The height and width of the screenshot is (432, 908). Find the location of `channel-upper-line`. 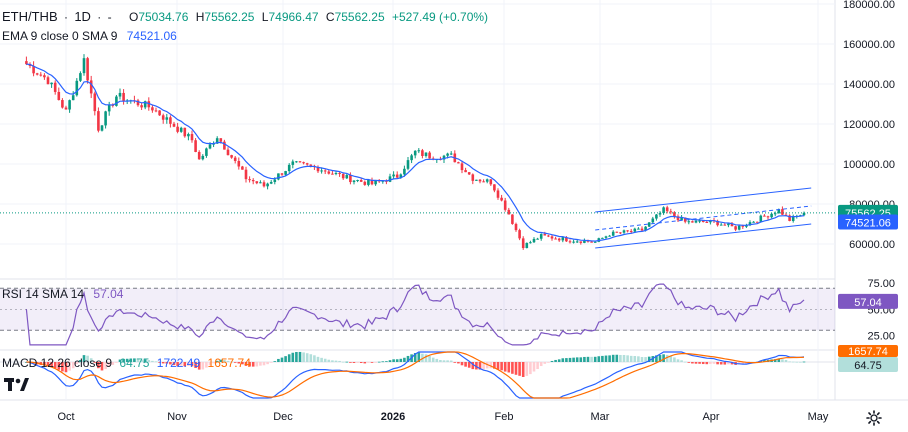

channel-upper-line is located at coordinates (703, 200).